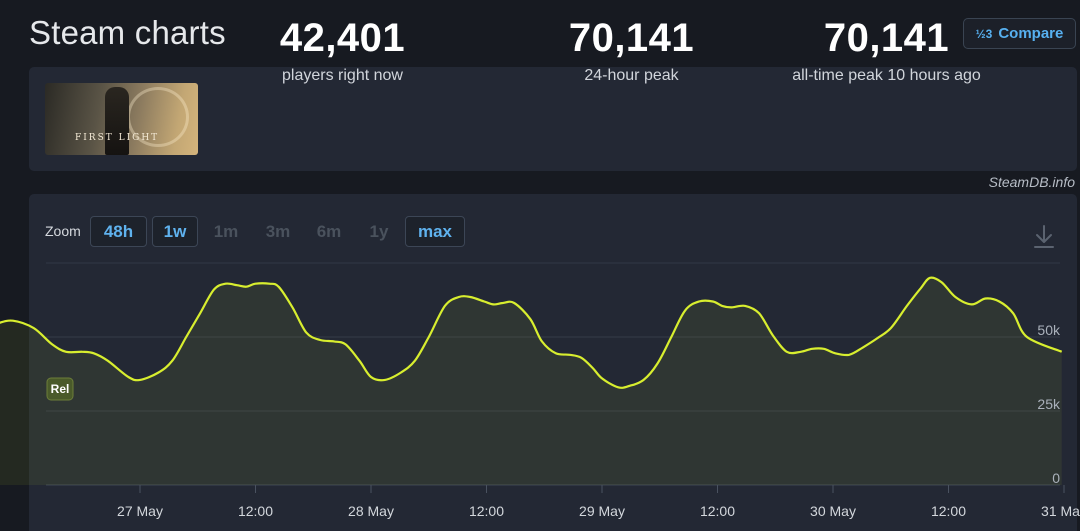 This screenshot has height=531, width=1080. Describe the element at coordinates (278, 231) in the screenshot. I see `zoom-3m-button: 3m` at that location.